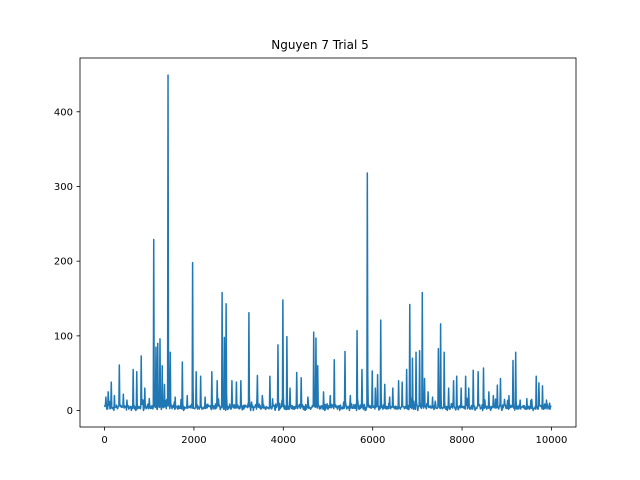 Image resolution: width=640 pixels, height=480 pixels. I want to click on x-tick-label: 6000, so click(372, 440).